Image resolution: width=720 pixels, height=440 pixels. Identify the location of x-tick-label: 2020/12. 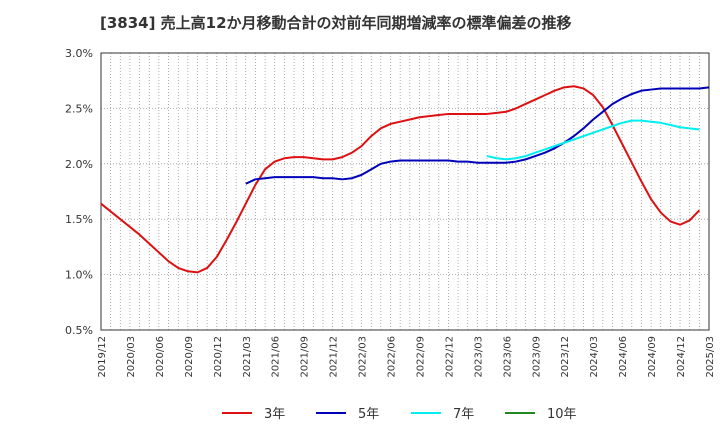
(218, 357).